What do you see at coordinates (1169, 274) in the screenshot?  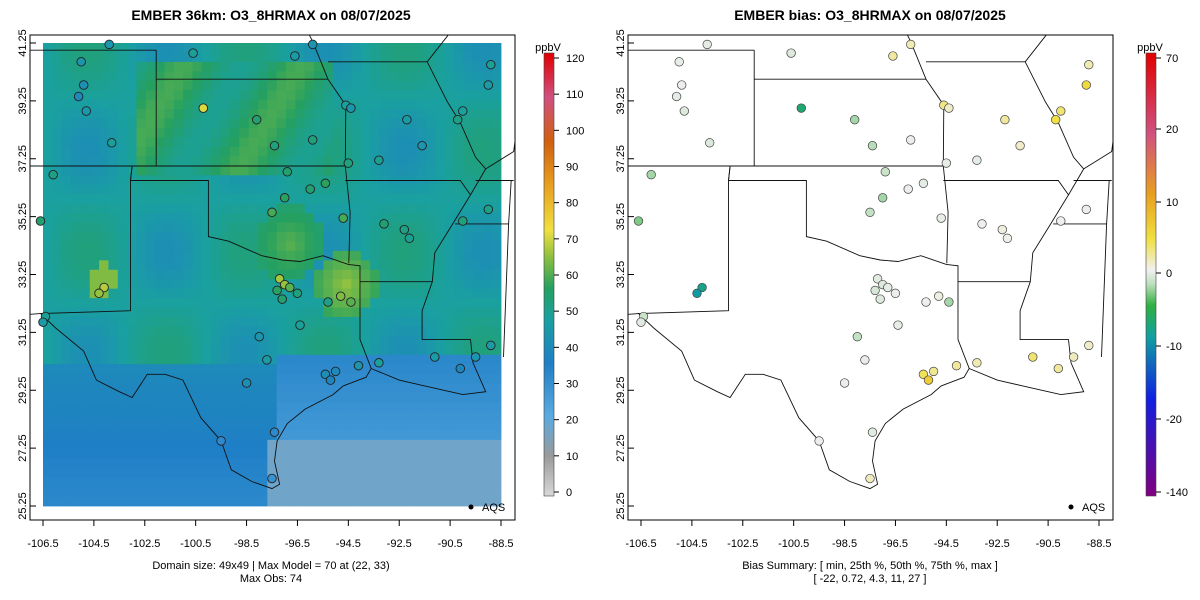 I see `colorbar-tick-label: 0` at bounding box center [1169, 274].